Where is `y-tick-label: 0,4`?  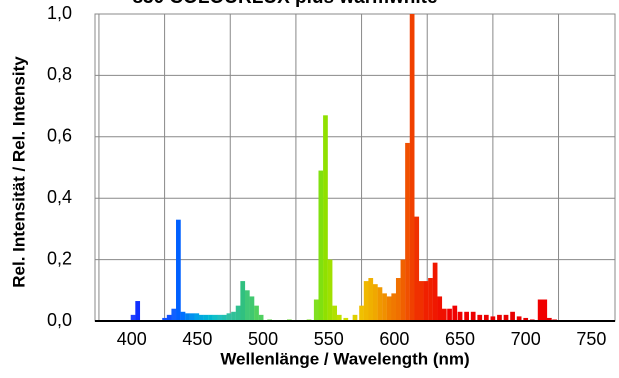
y-tick-label: 0,4 is located at coordinates (59, 197).